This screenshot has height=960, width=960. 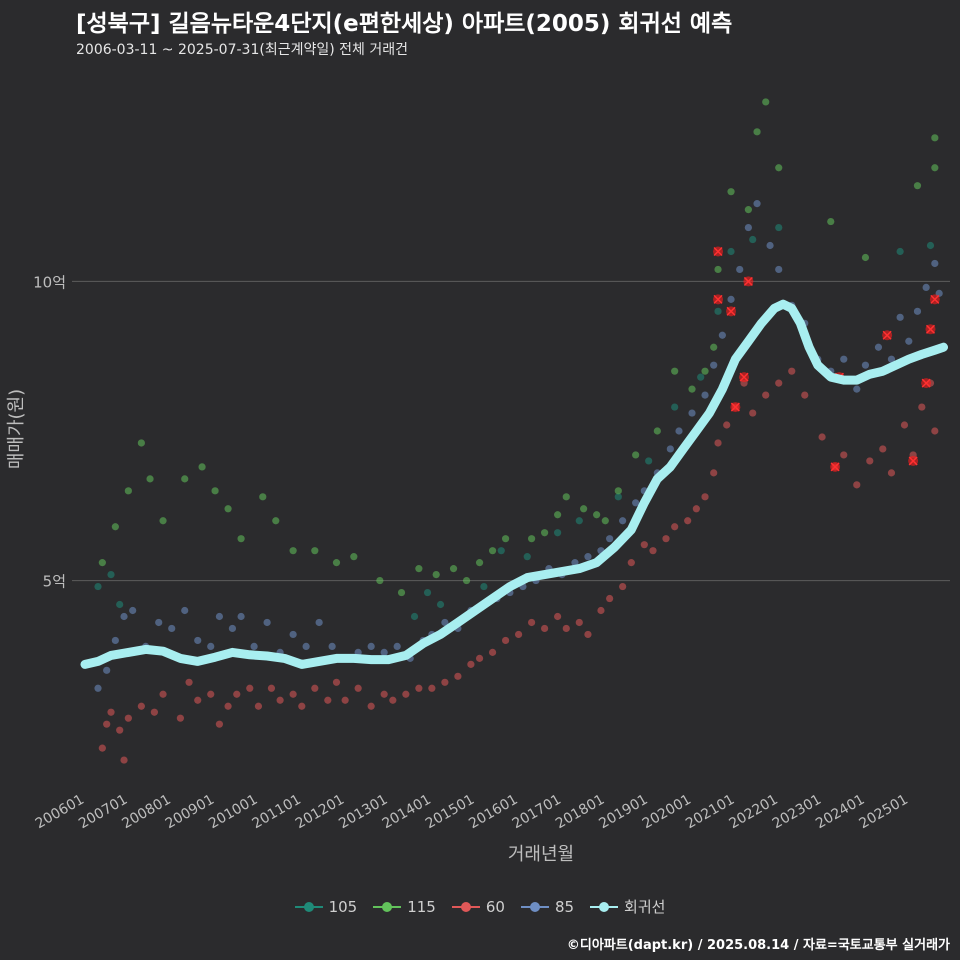 I want to click on x-tick-label: 201301, so click(x=363, y=812).